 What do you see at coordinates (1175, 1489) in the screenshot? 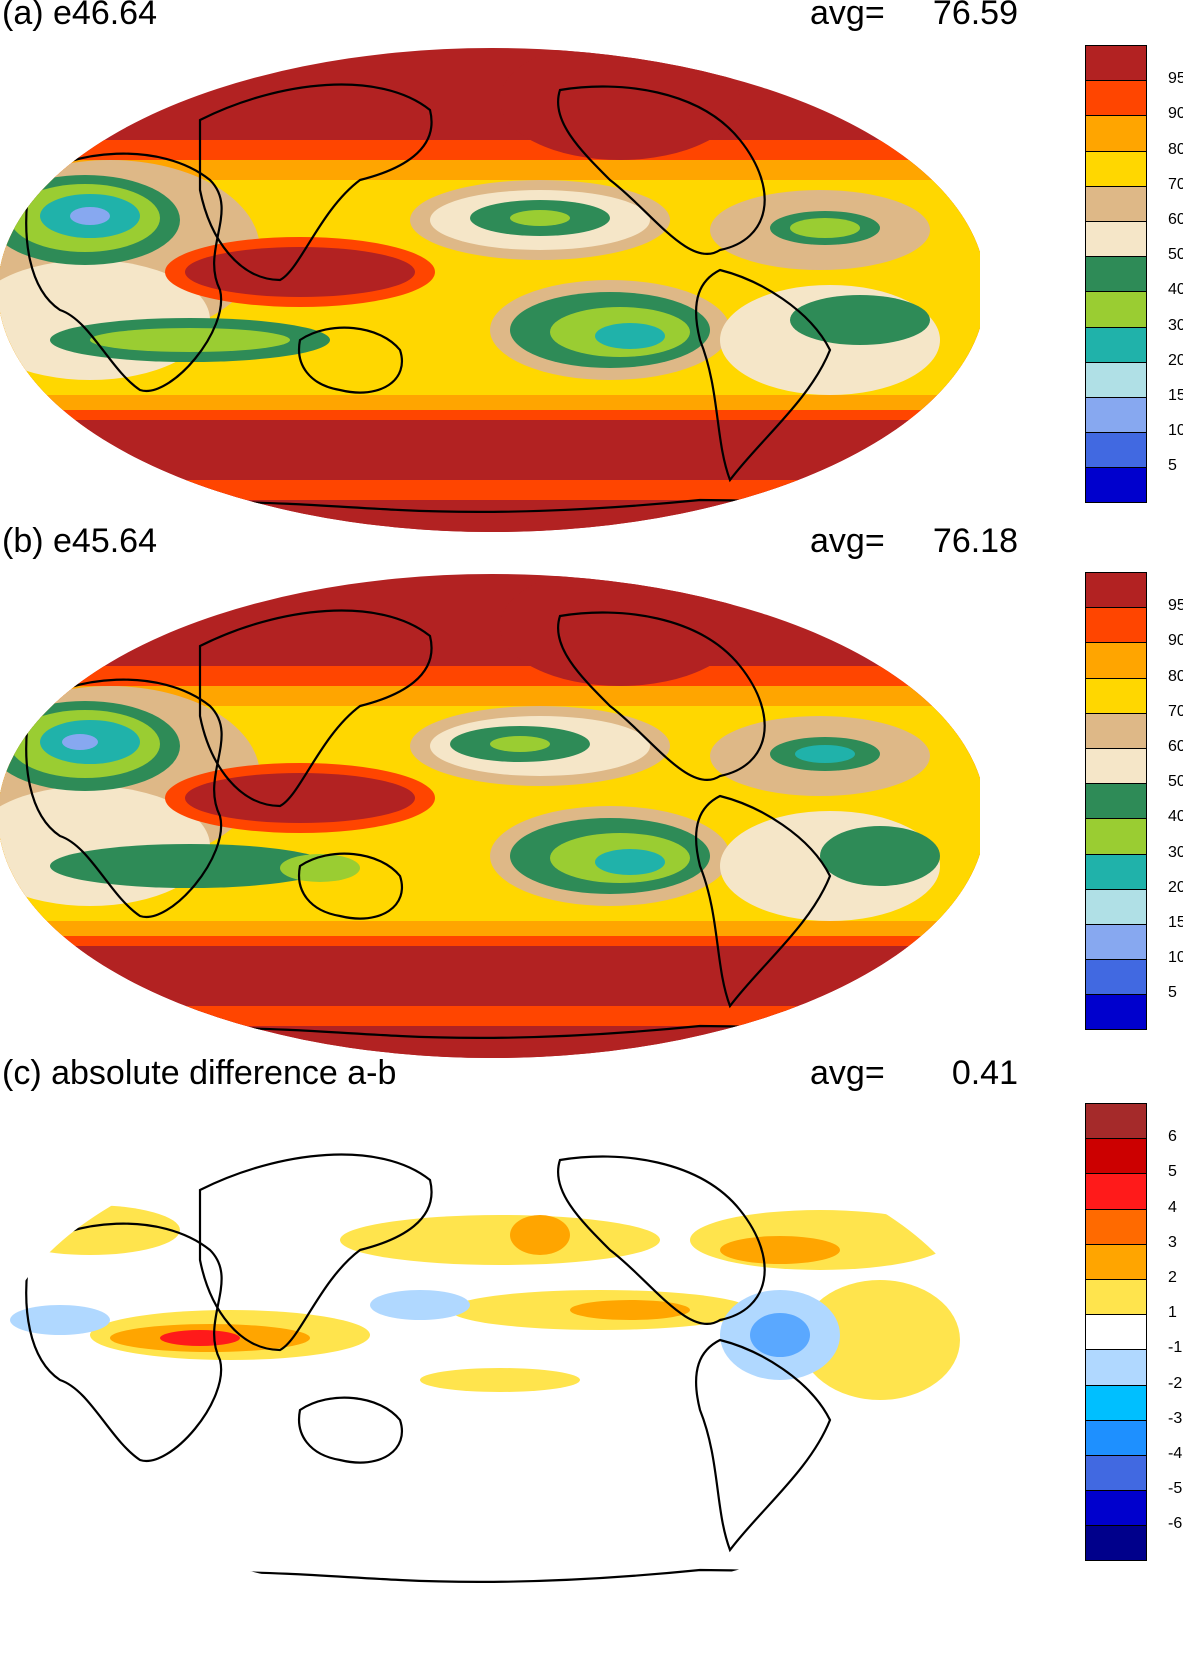
I see `colorbar-label: -5` at bounding box center [1175, 1489].